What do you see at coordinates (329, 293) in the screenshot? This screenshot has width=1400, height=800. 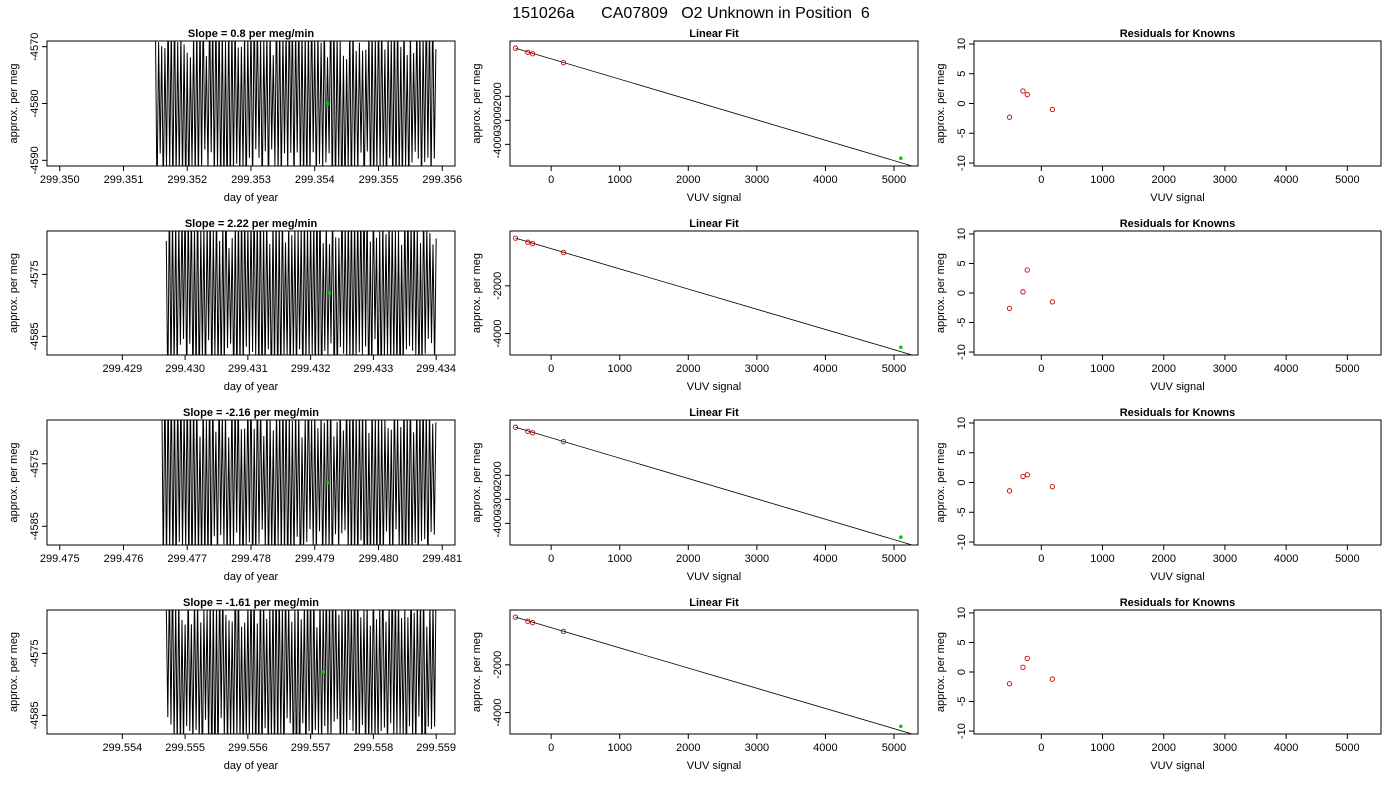 I see `mean-marker` at bounding box center [329, 293].